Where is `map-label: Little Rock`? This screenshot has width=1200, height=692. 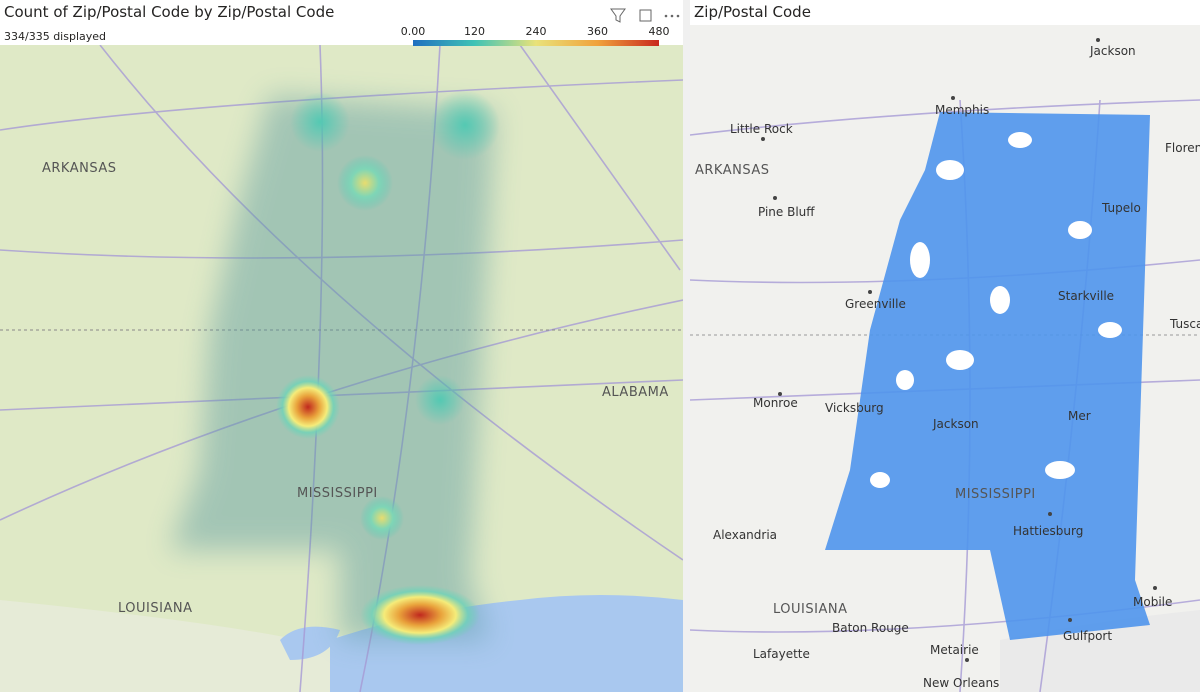 map-label: Little Rock is located at coordinates (761, 129).